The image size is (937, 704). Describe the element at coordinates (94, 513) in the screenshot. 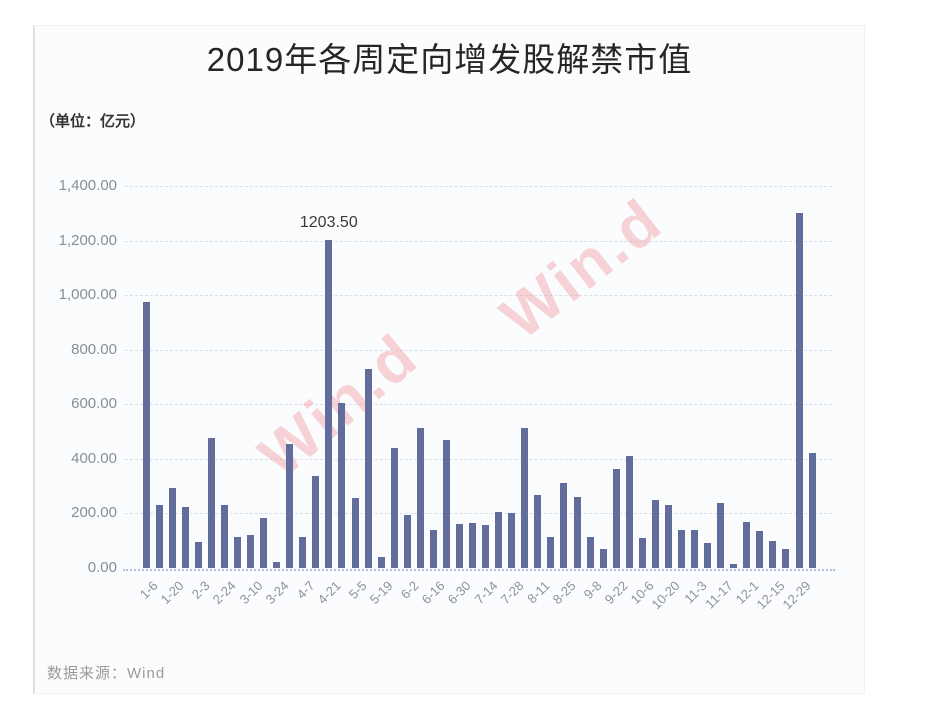

I see `y-axis-label: 200.00` at that location.